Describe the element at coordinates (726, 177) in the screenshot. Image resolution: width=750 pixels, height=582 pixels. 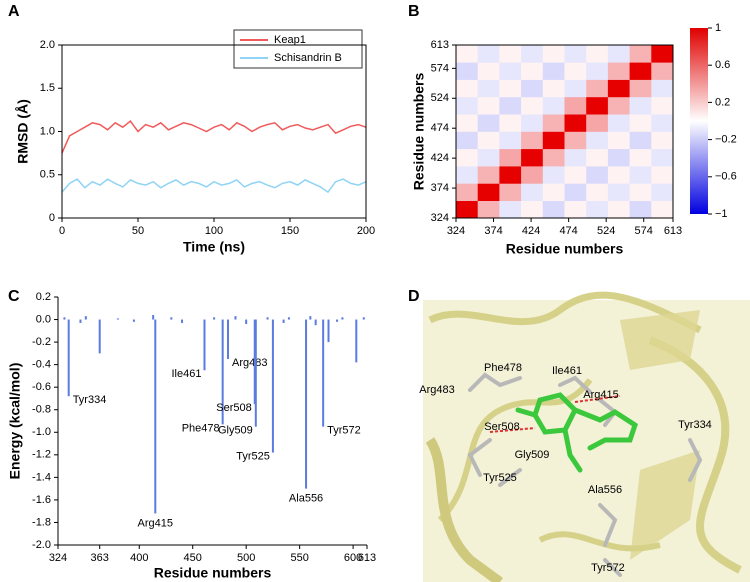
I see `colorbar-tick-label: −0.6` at that location.